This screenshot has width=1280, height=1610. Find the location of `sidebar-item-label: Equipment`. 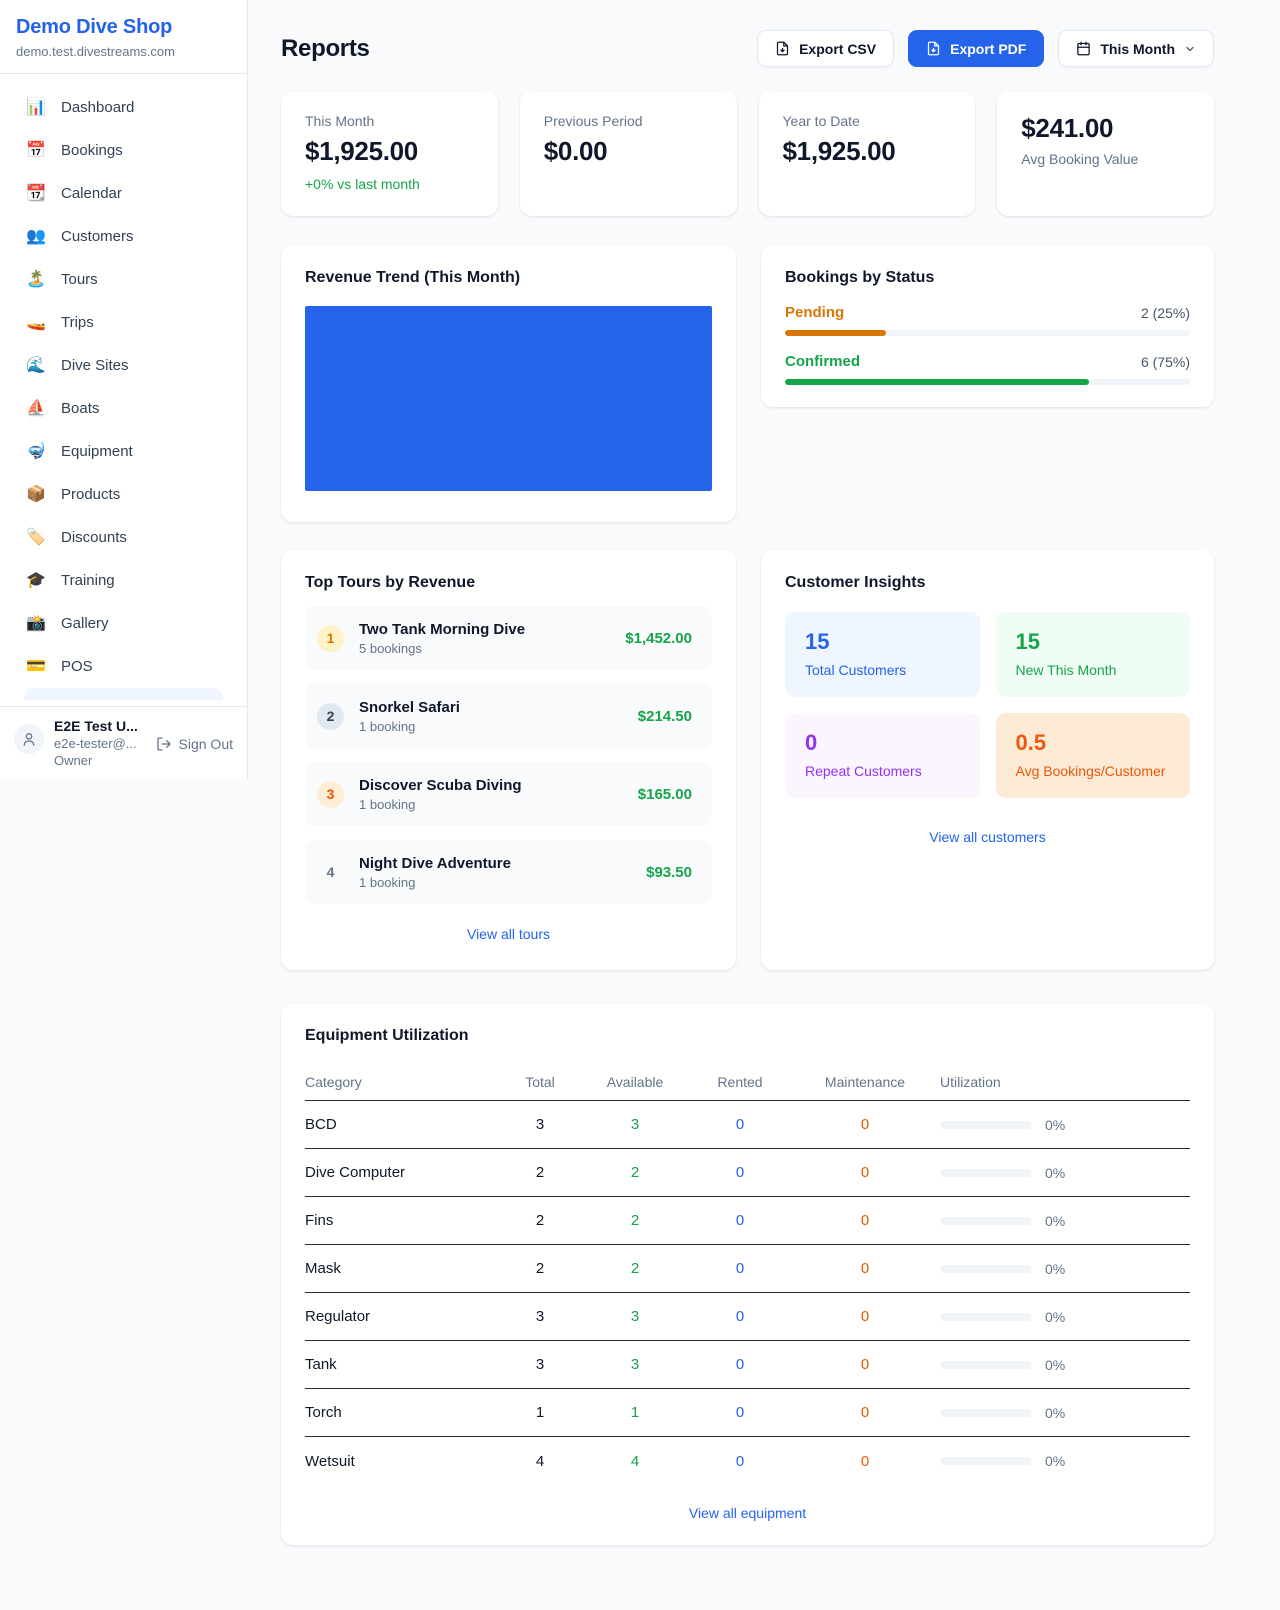

sidebar-item-label: Equipment is located at coordinates (97, 451).